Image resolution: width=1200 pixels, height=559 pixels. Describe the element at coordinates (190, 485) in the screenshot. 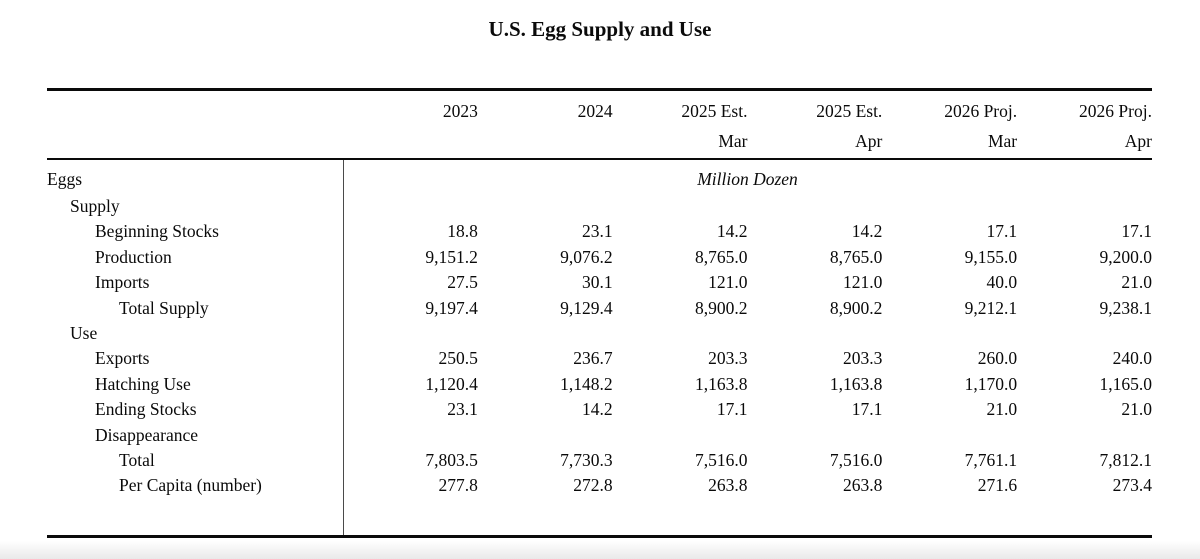

I see `row-label: Per Capita (number)` at that location.